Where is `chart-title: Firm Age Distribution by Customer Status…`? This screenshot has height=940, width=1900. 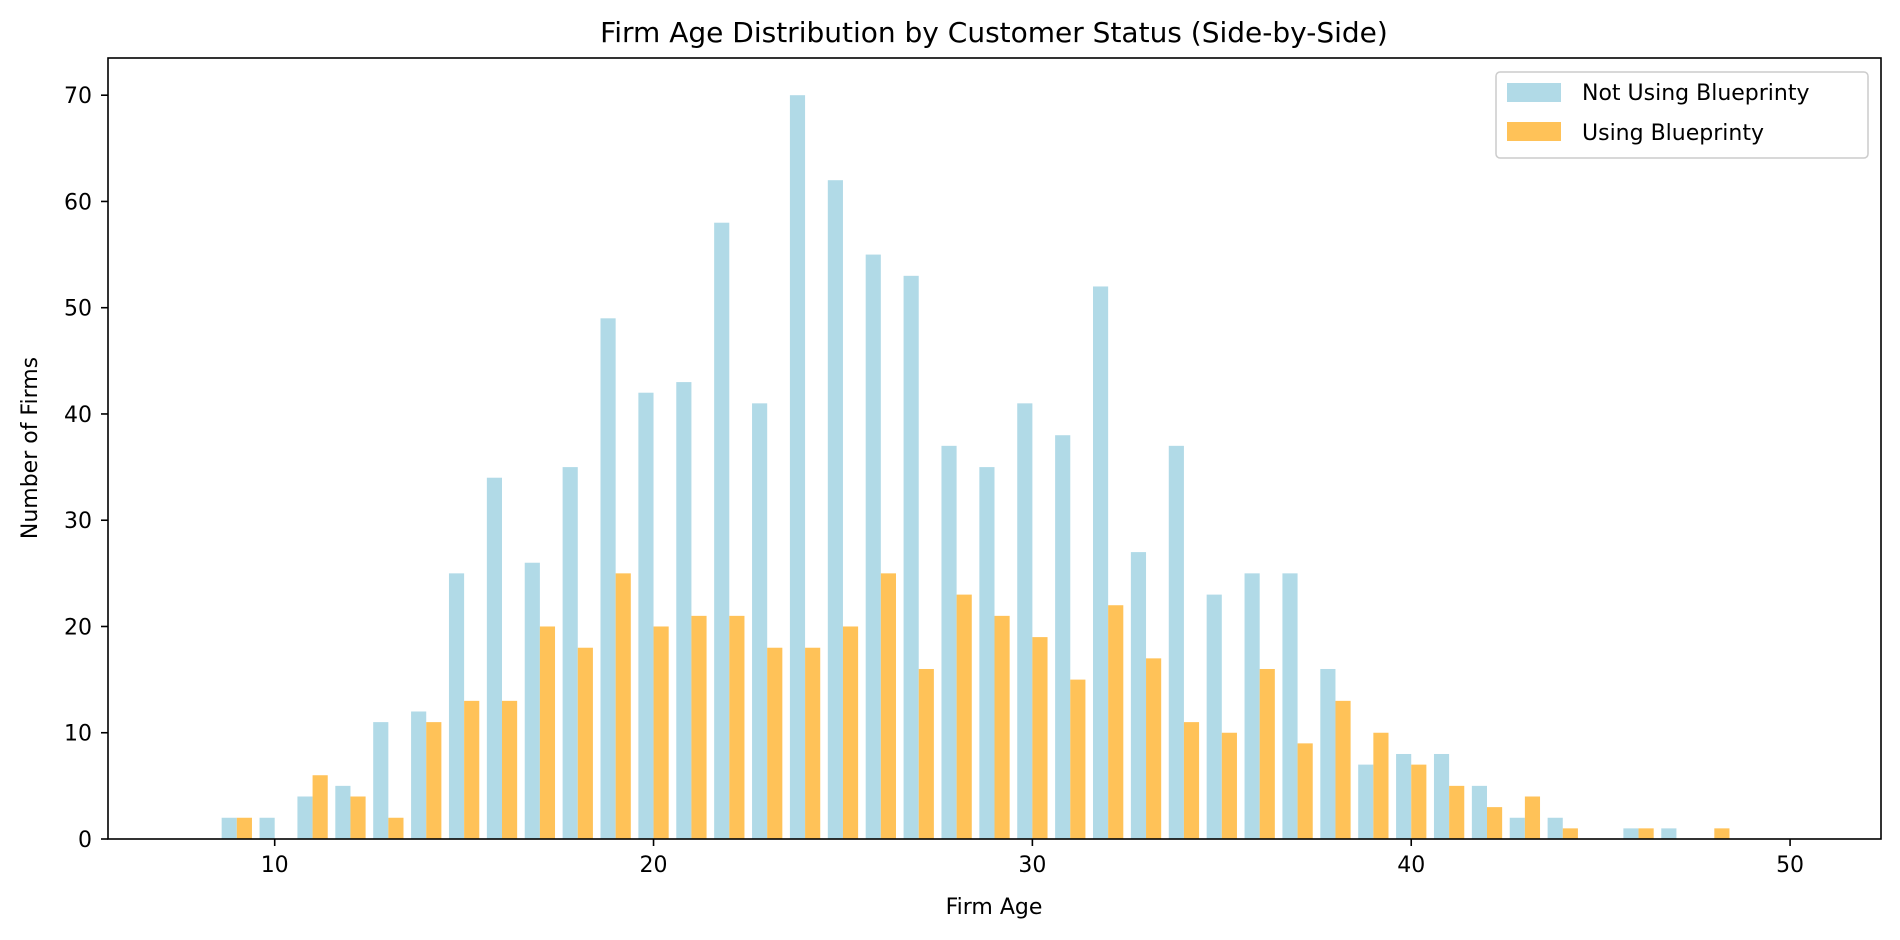 chart-title: Firm Age Distribution by Customer Status… is located at coordinates (994, 32).